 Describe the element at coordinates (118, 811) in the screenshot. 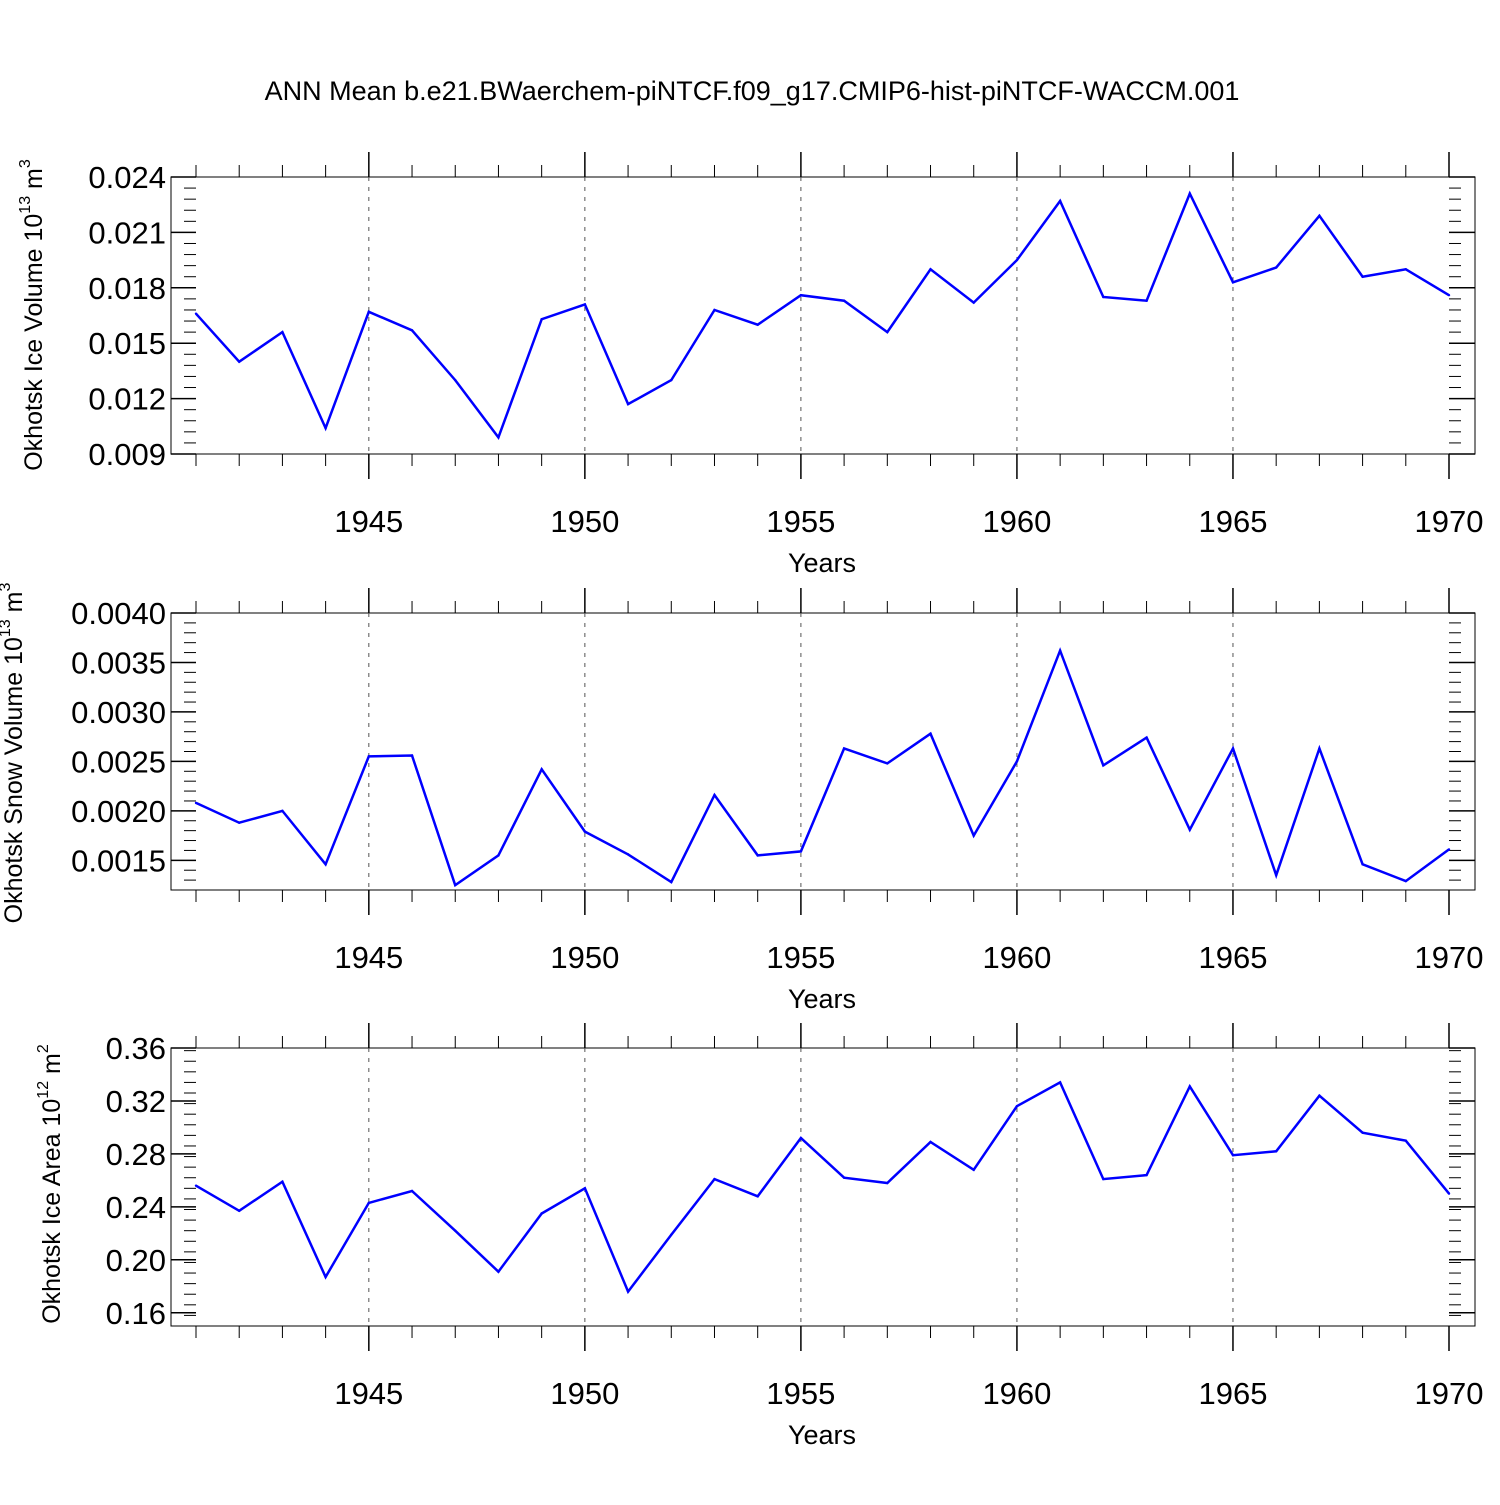

I see `y-tick-label: 0.0020` at that location.